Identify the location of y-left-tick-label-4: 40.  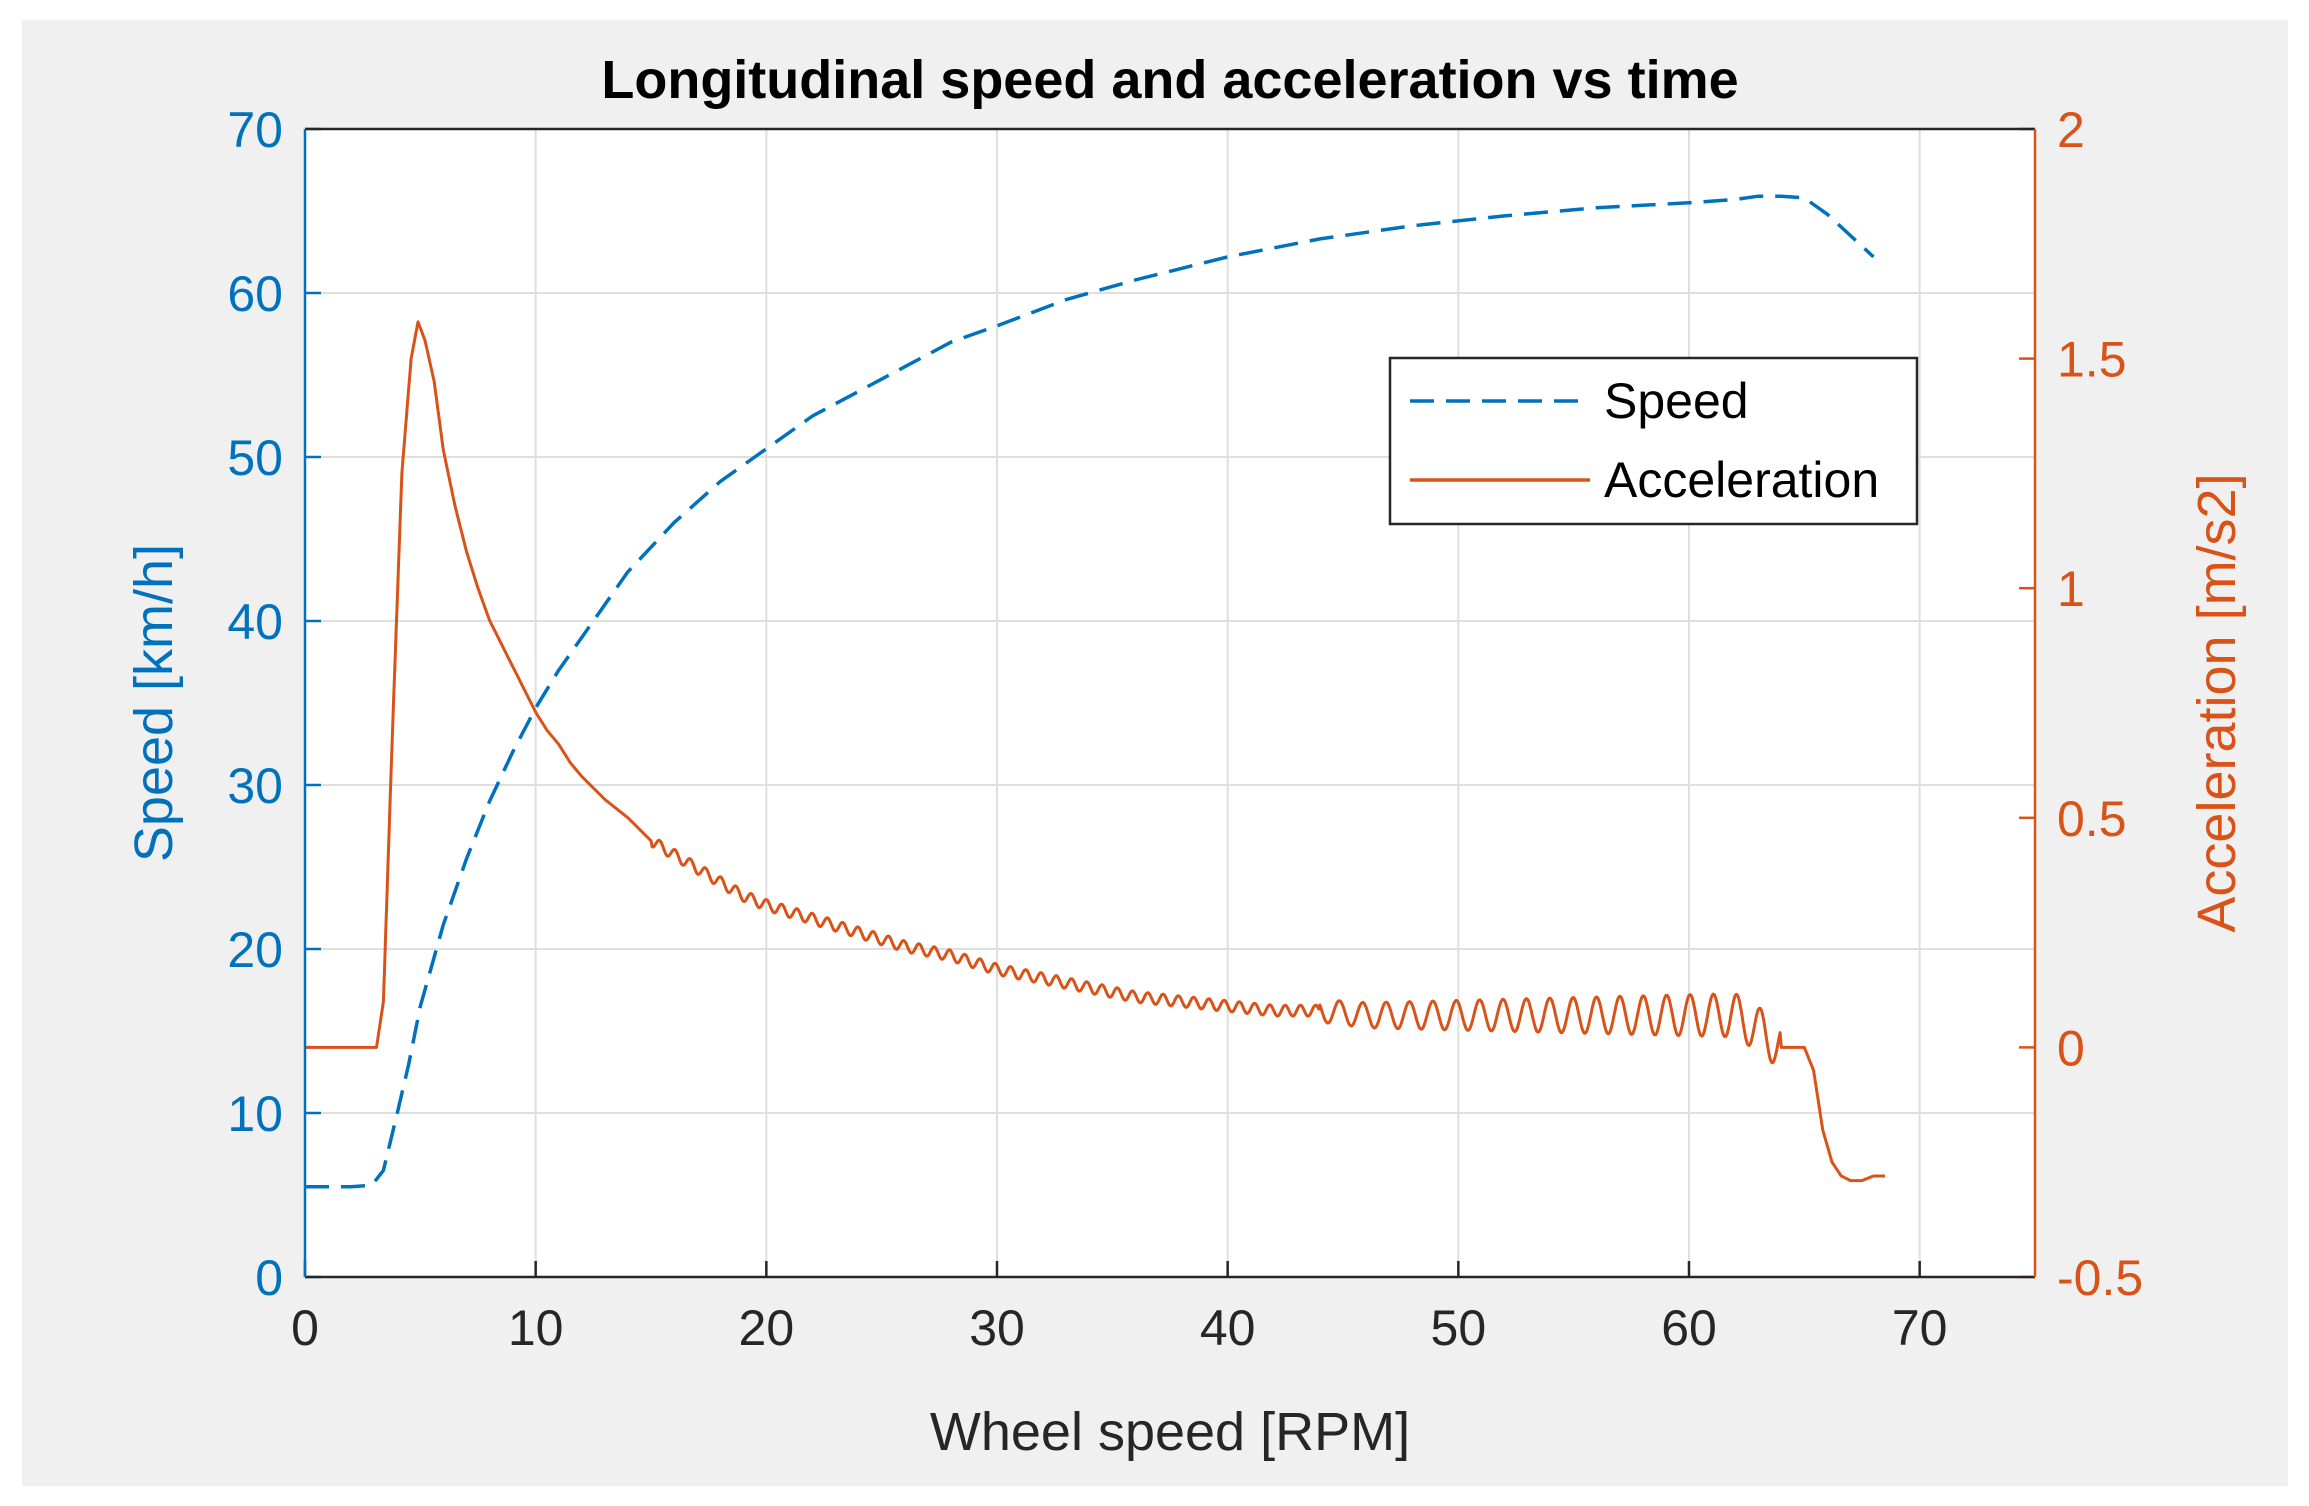
(255, 622).